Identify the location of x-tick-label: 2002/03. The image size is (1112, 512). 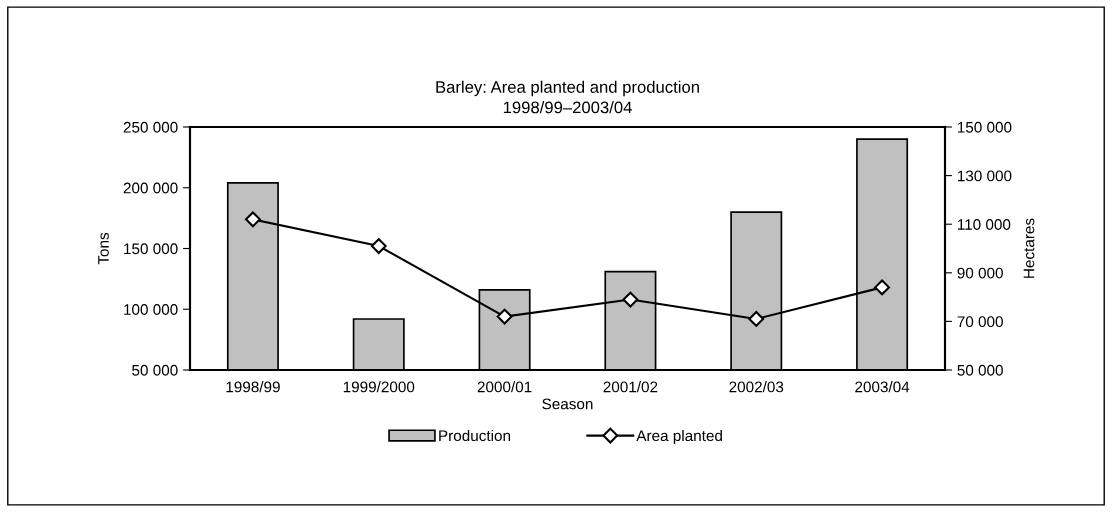
(756, 387).